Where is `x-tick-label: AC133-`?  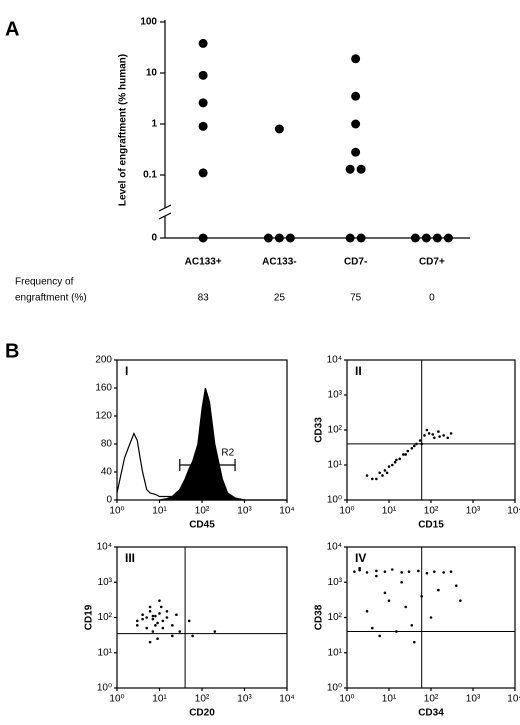 x-tick-label: AC133- is located at coordinates (279, 262).